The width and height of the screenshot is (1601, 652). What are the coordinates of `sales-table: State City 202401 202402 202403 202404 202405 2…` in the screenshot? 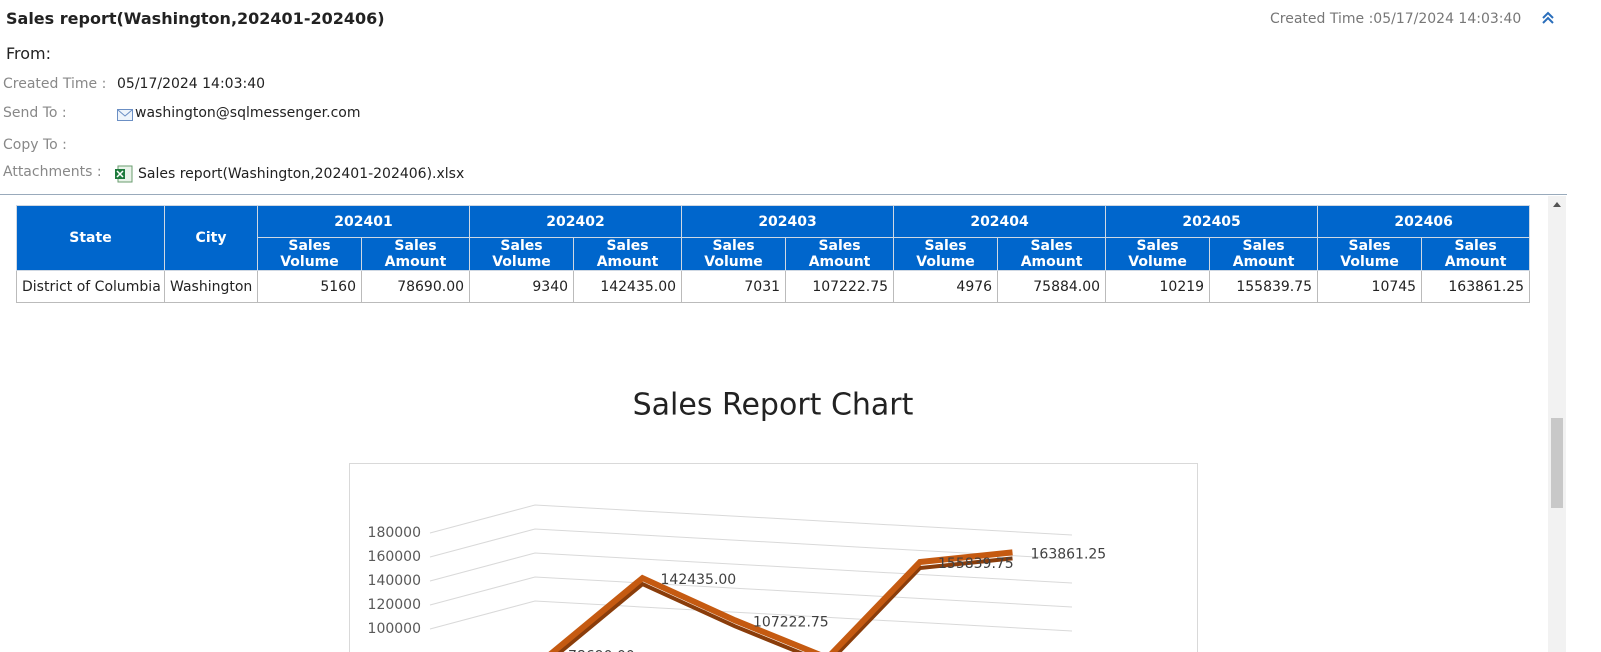 It's located at (773, 254).